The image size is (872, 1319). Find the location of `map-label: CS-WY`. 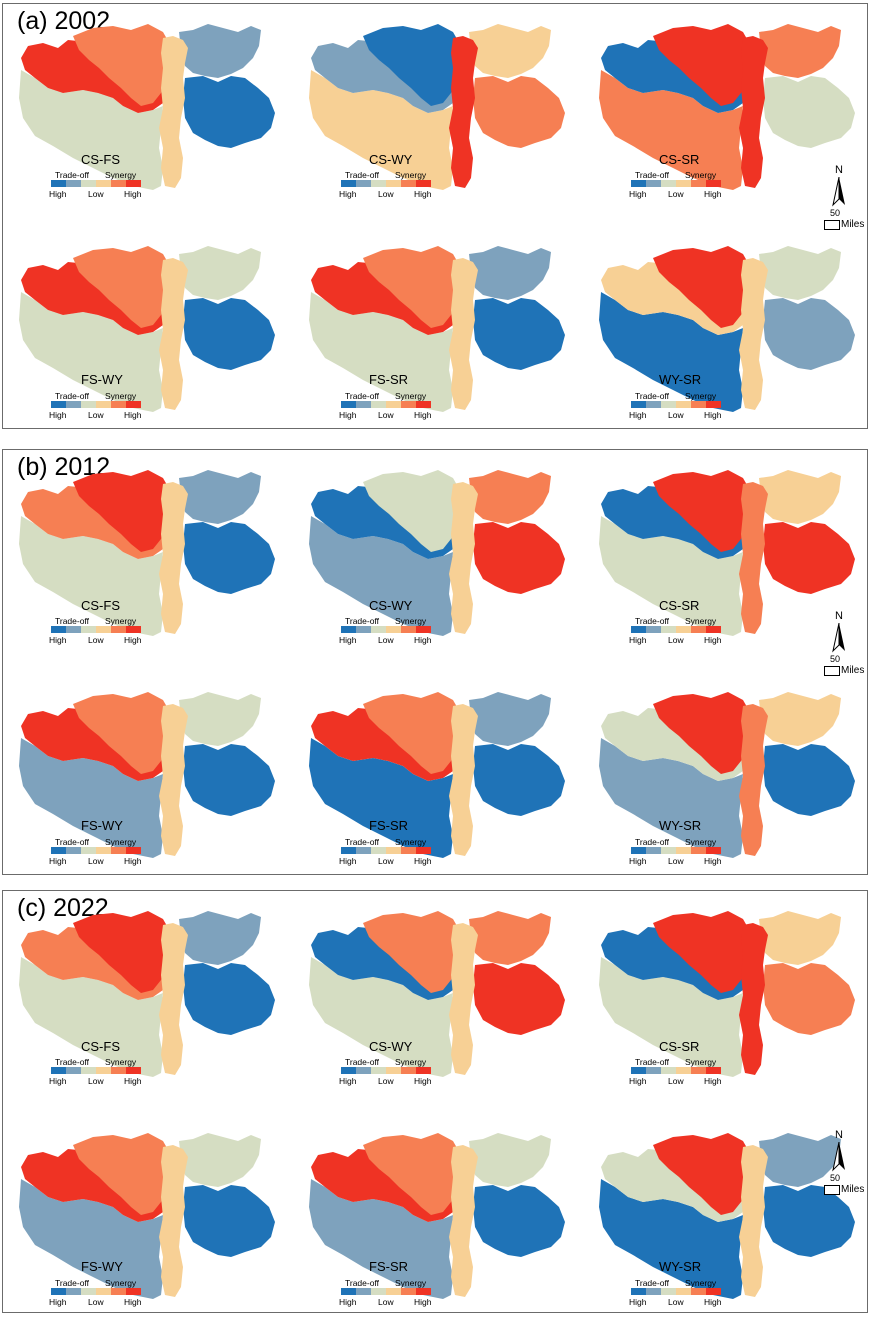

map-label: CS-WY is located at coordinates (391, 159).